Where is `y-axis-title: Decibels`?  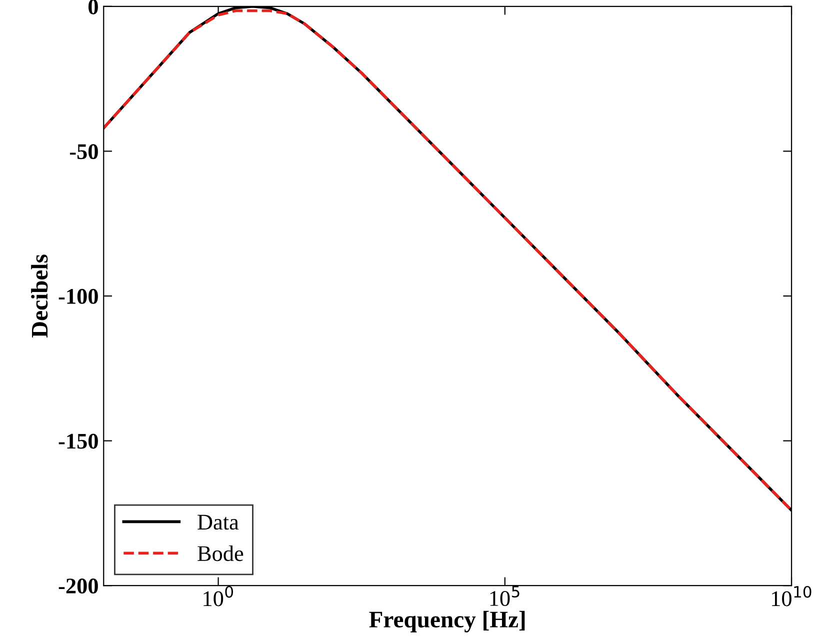 y-axis-title: Decibels is located at coordinates (39, 296).